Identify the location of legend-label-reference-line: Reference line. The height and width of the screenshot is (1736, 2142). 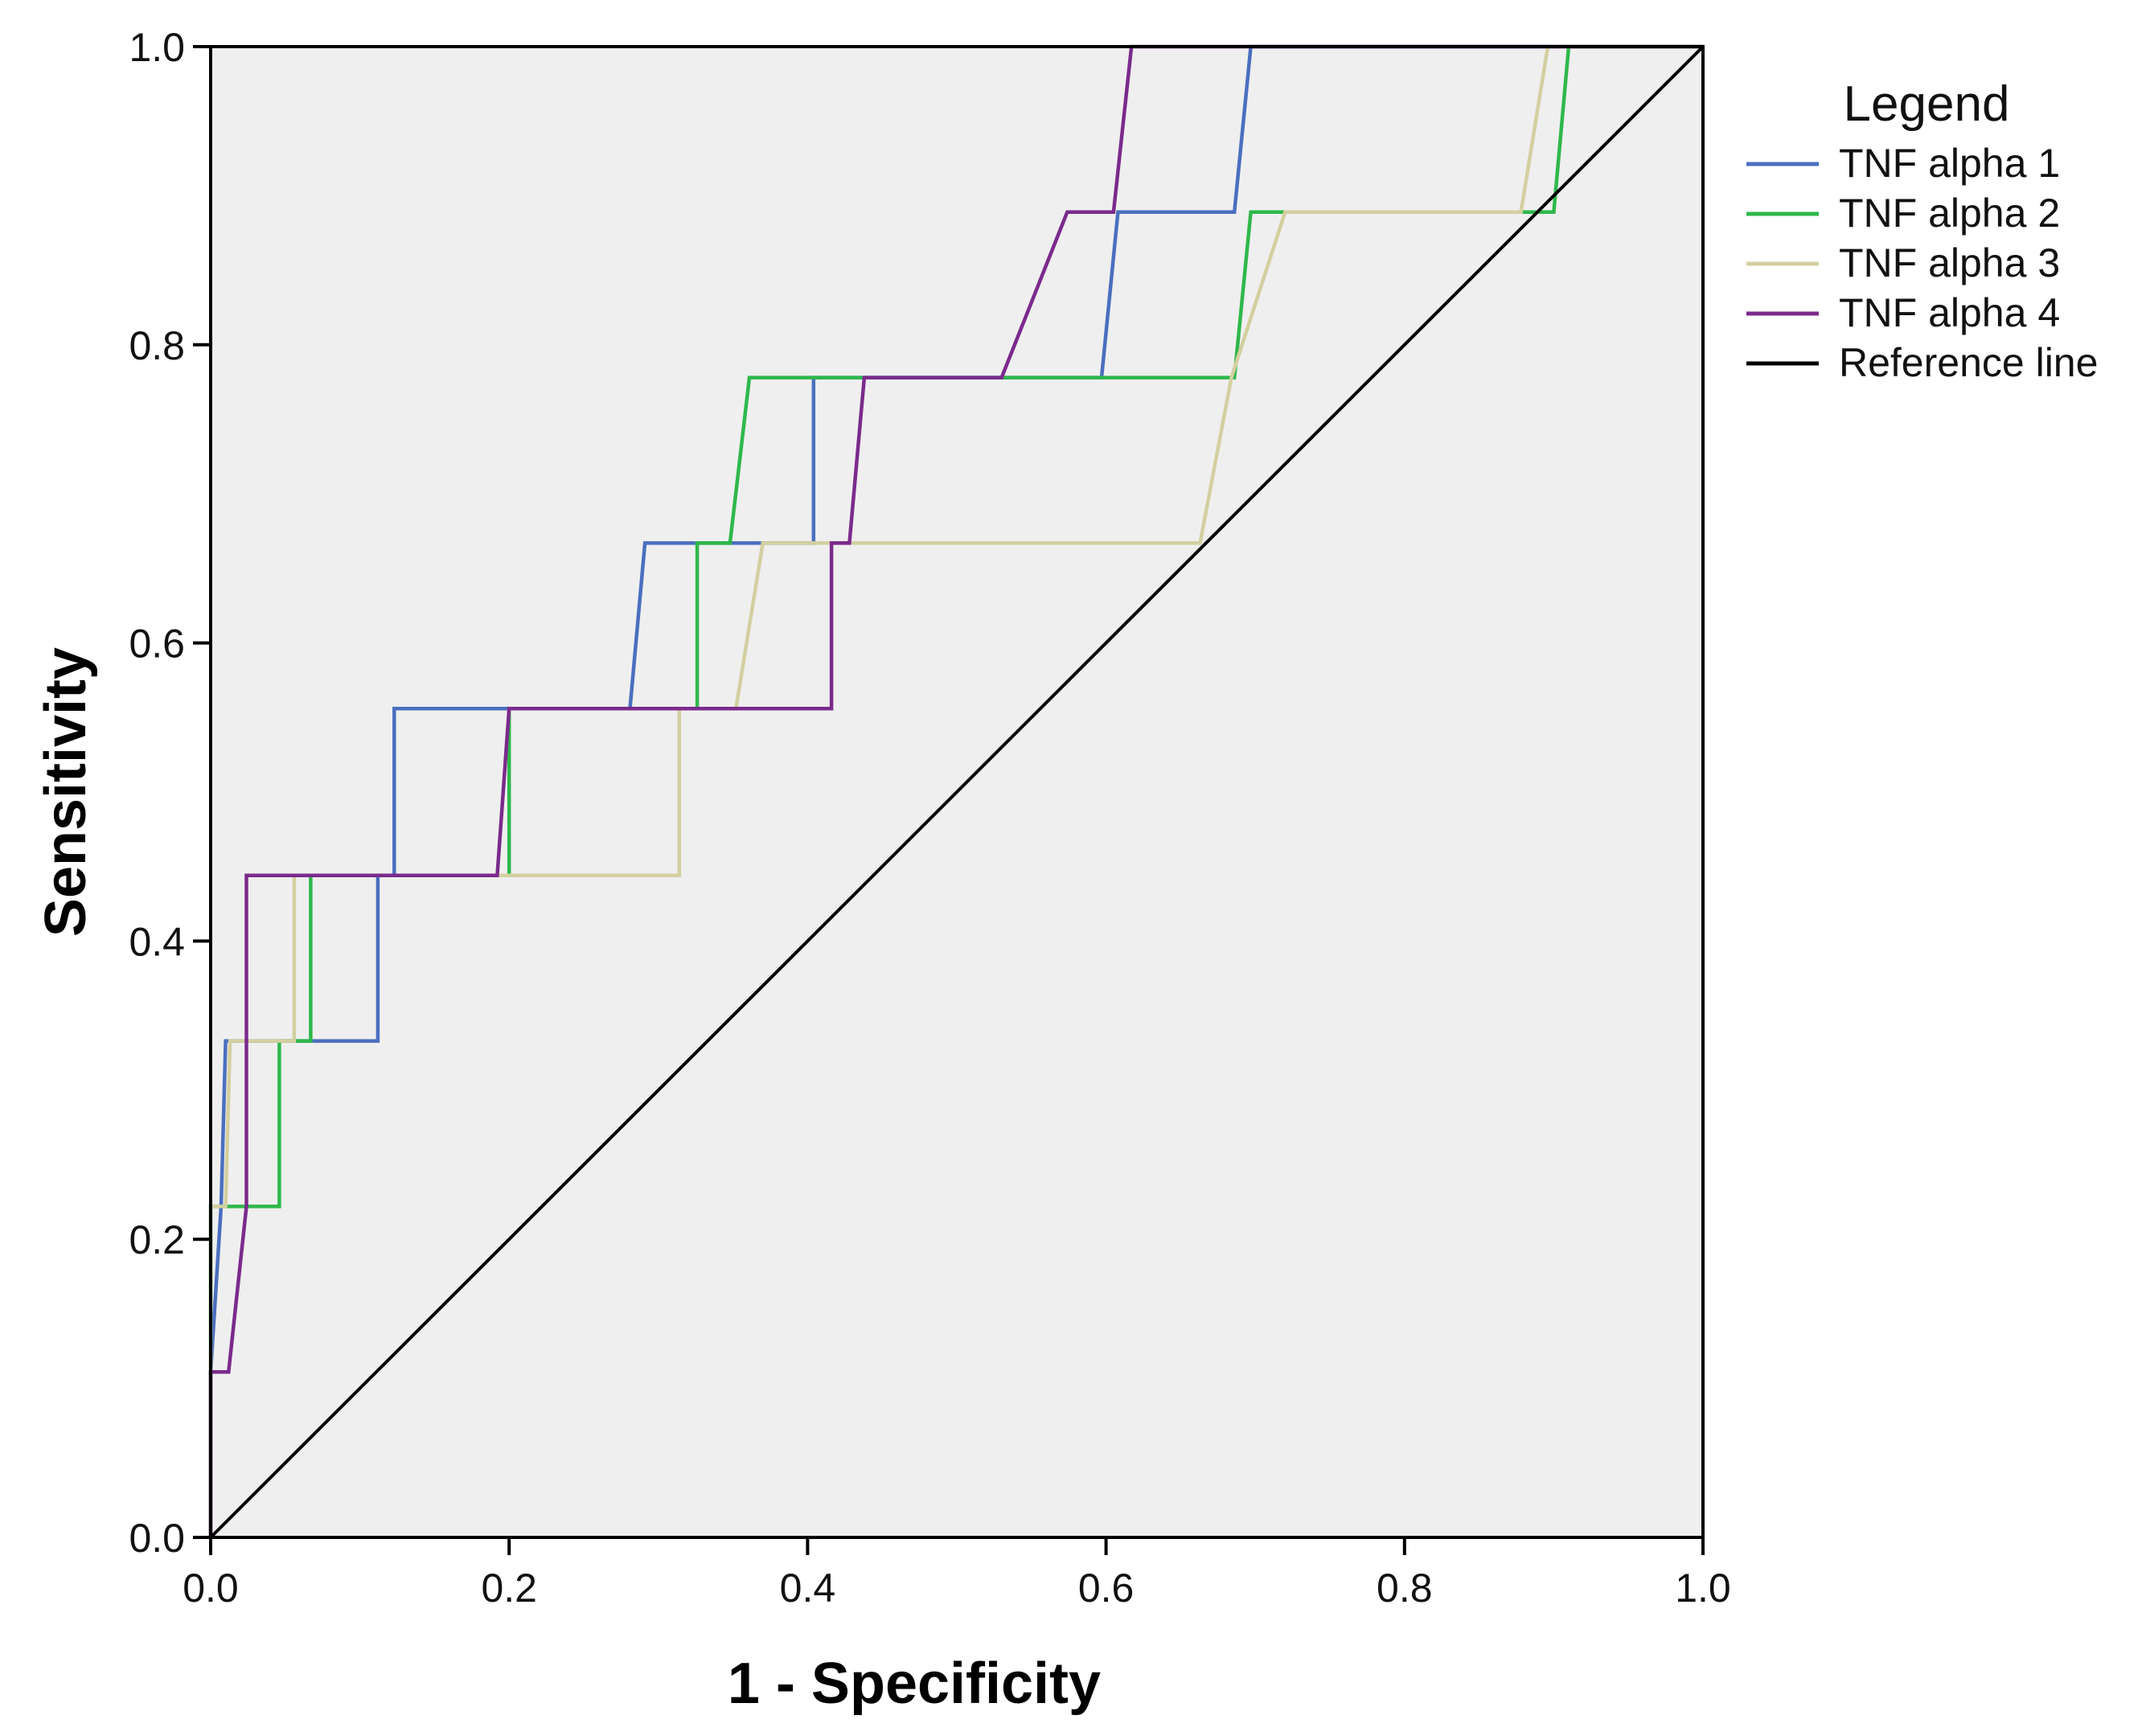
(1969, 362).